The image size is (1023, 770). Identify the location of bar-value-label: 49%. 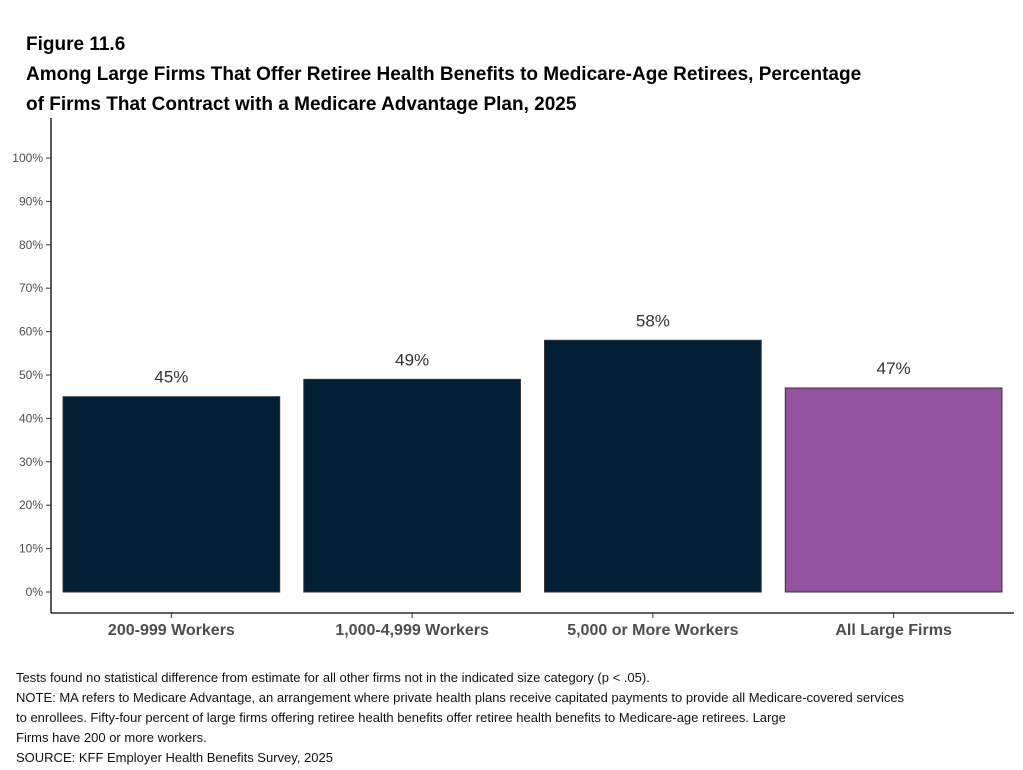
(412, 359).